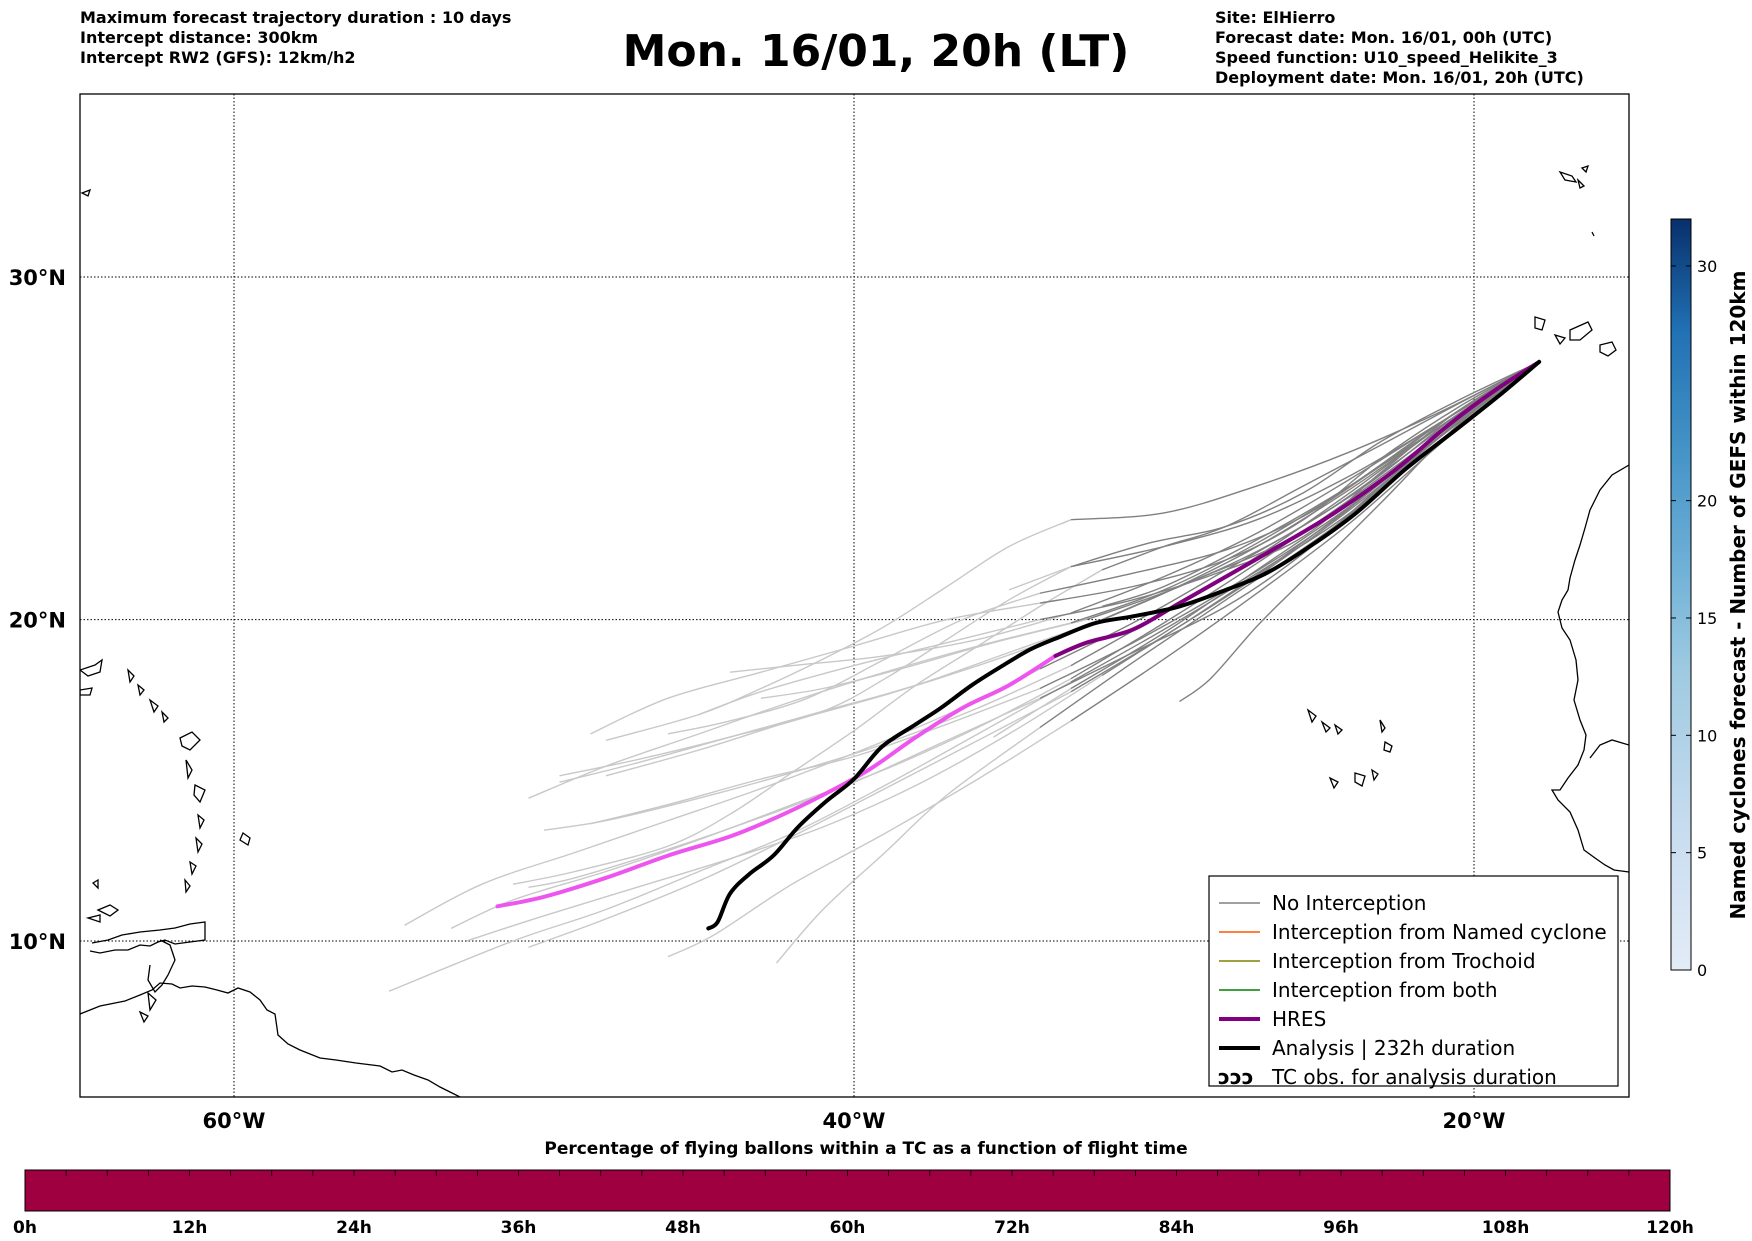  I want to click on hres-trajectory-late, so click(776, 781).